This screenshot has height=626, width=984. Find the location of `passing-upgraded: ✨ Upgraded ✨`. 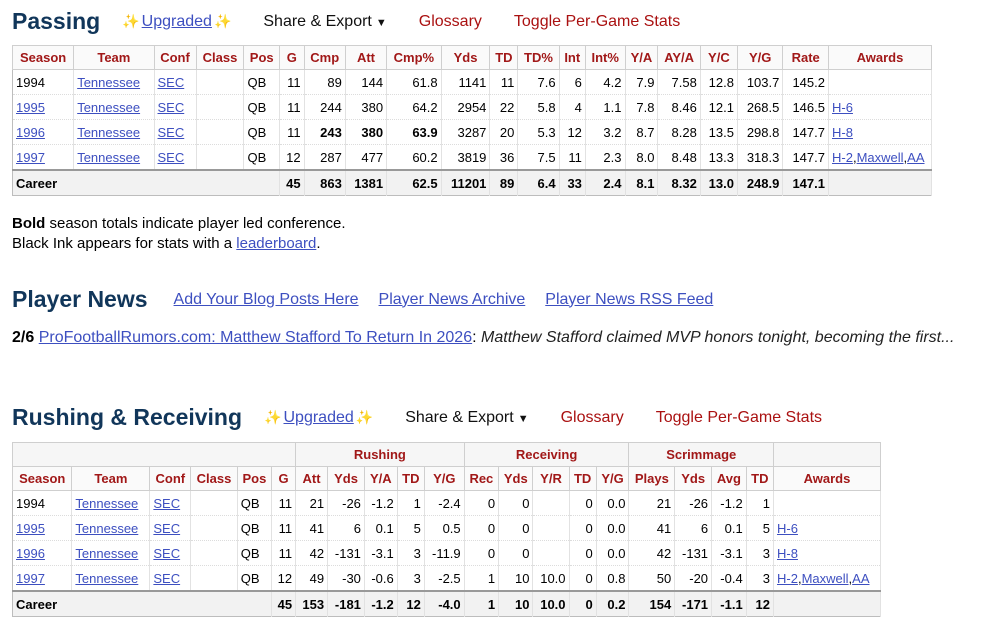

passing-upgraded: ✨ Upgraded ✨ is located at coordinates (176, 22).